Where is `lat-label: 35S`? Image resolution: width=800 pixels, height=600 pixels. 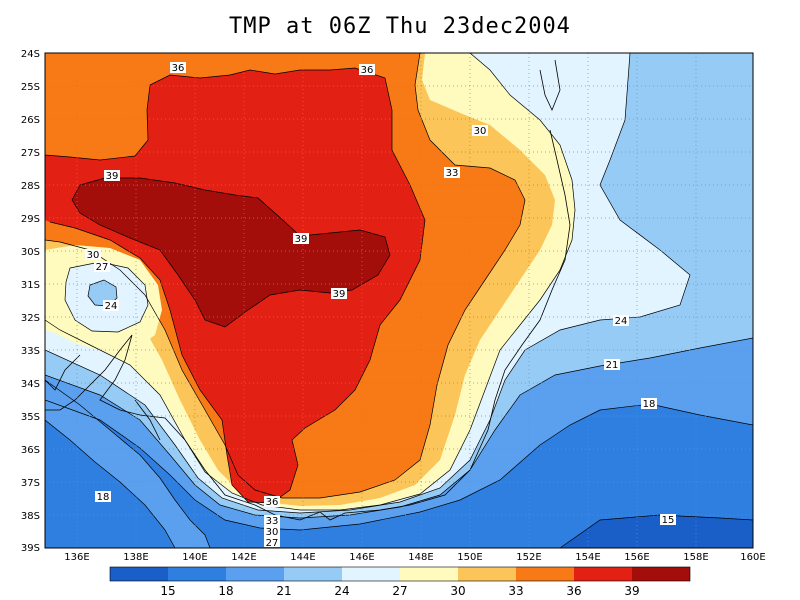
lat-label: 35S is located at coordinates (30, 417).